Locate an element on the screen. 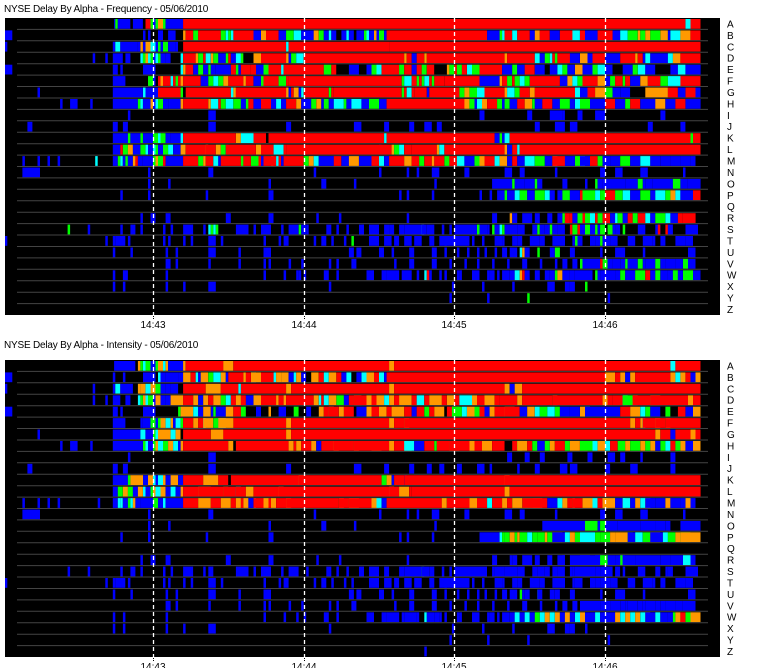 This screenshot has height=668, width=757. heatmap-row-z is located at coordinates (425, 651).